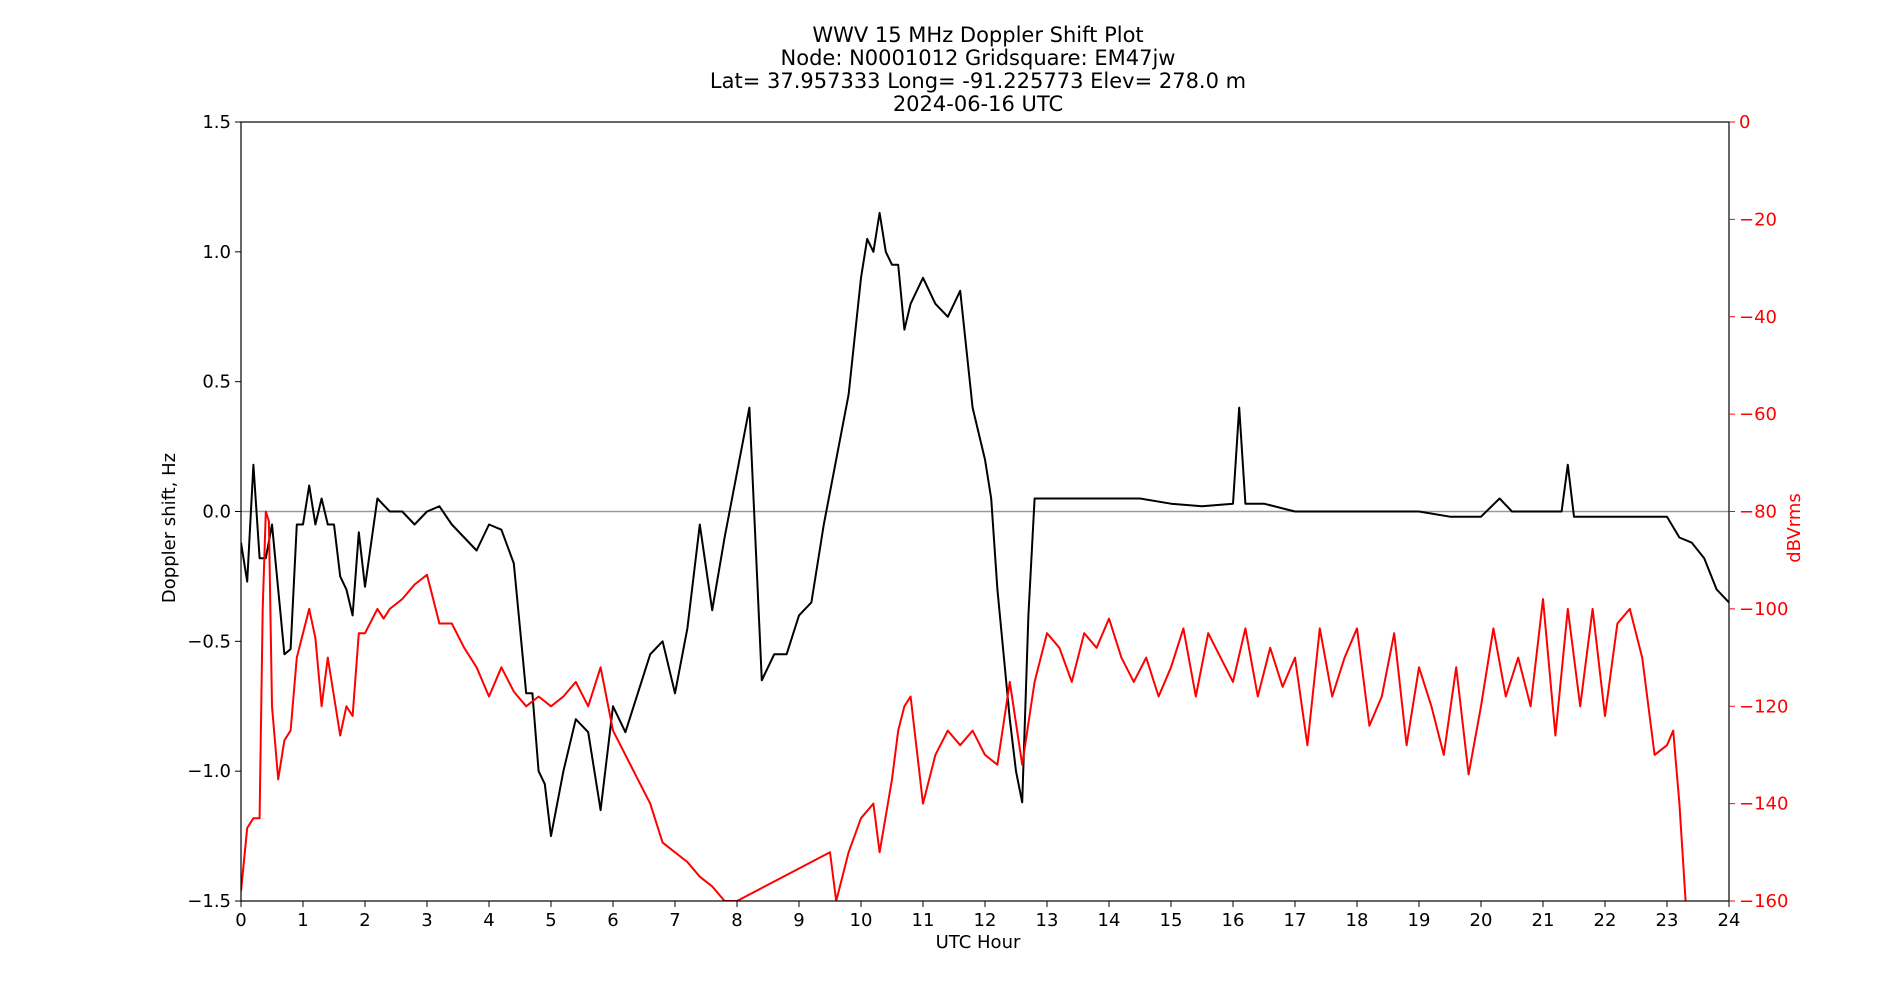  I want to click on x-tick-label: 10, so click(861, 920).